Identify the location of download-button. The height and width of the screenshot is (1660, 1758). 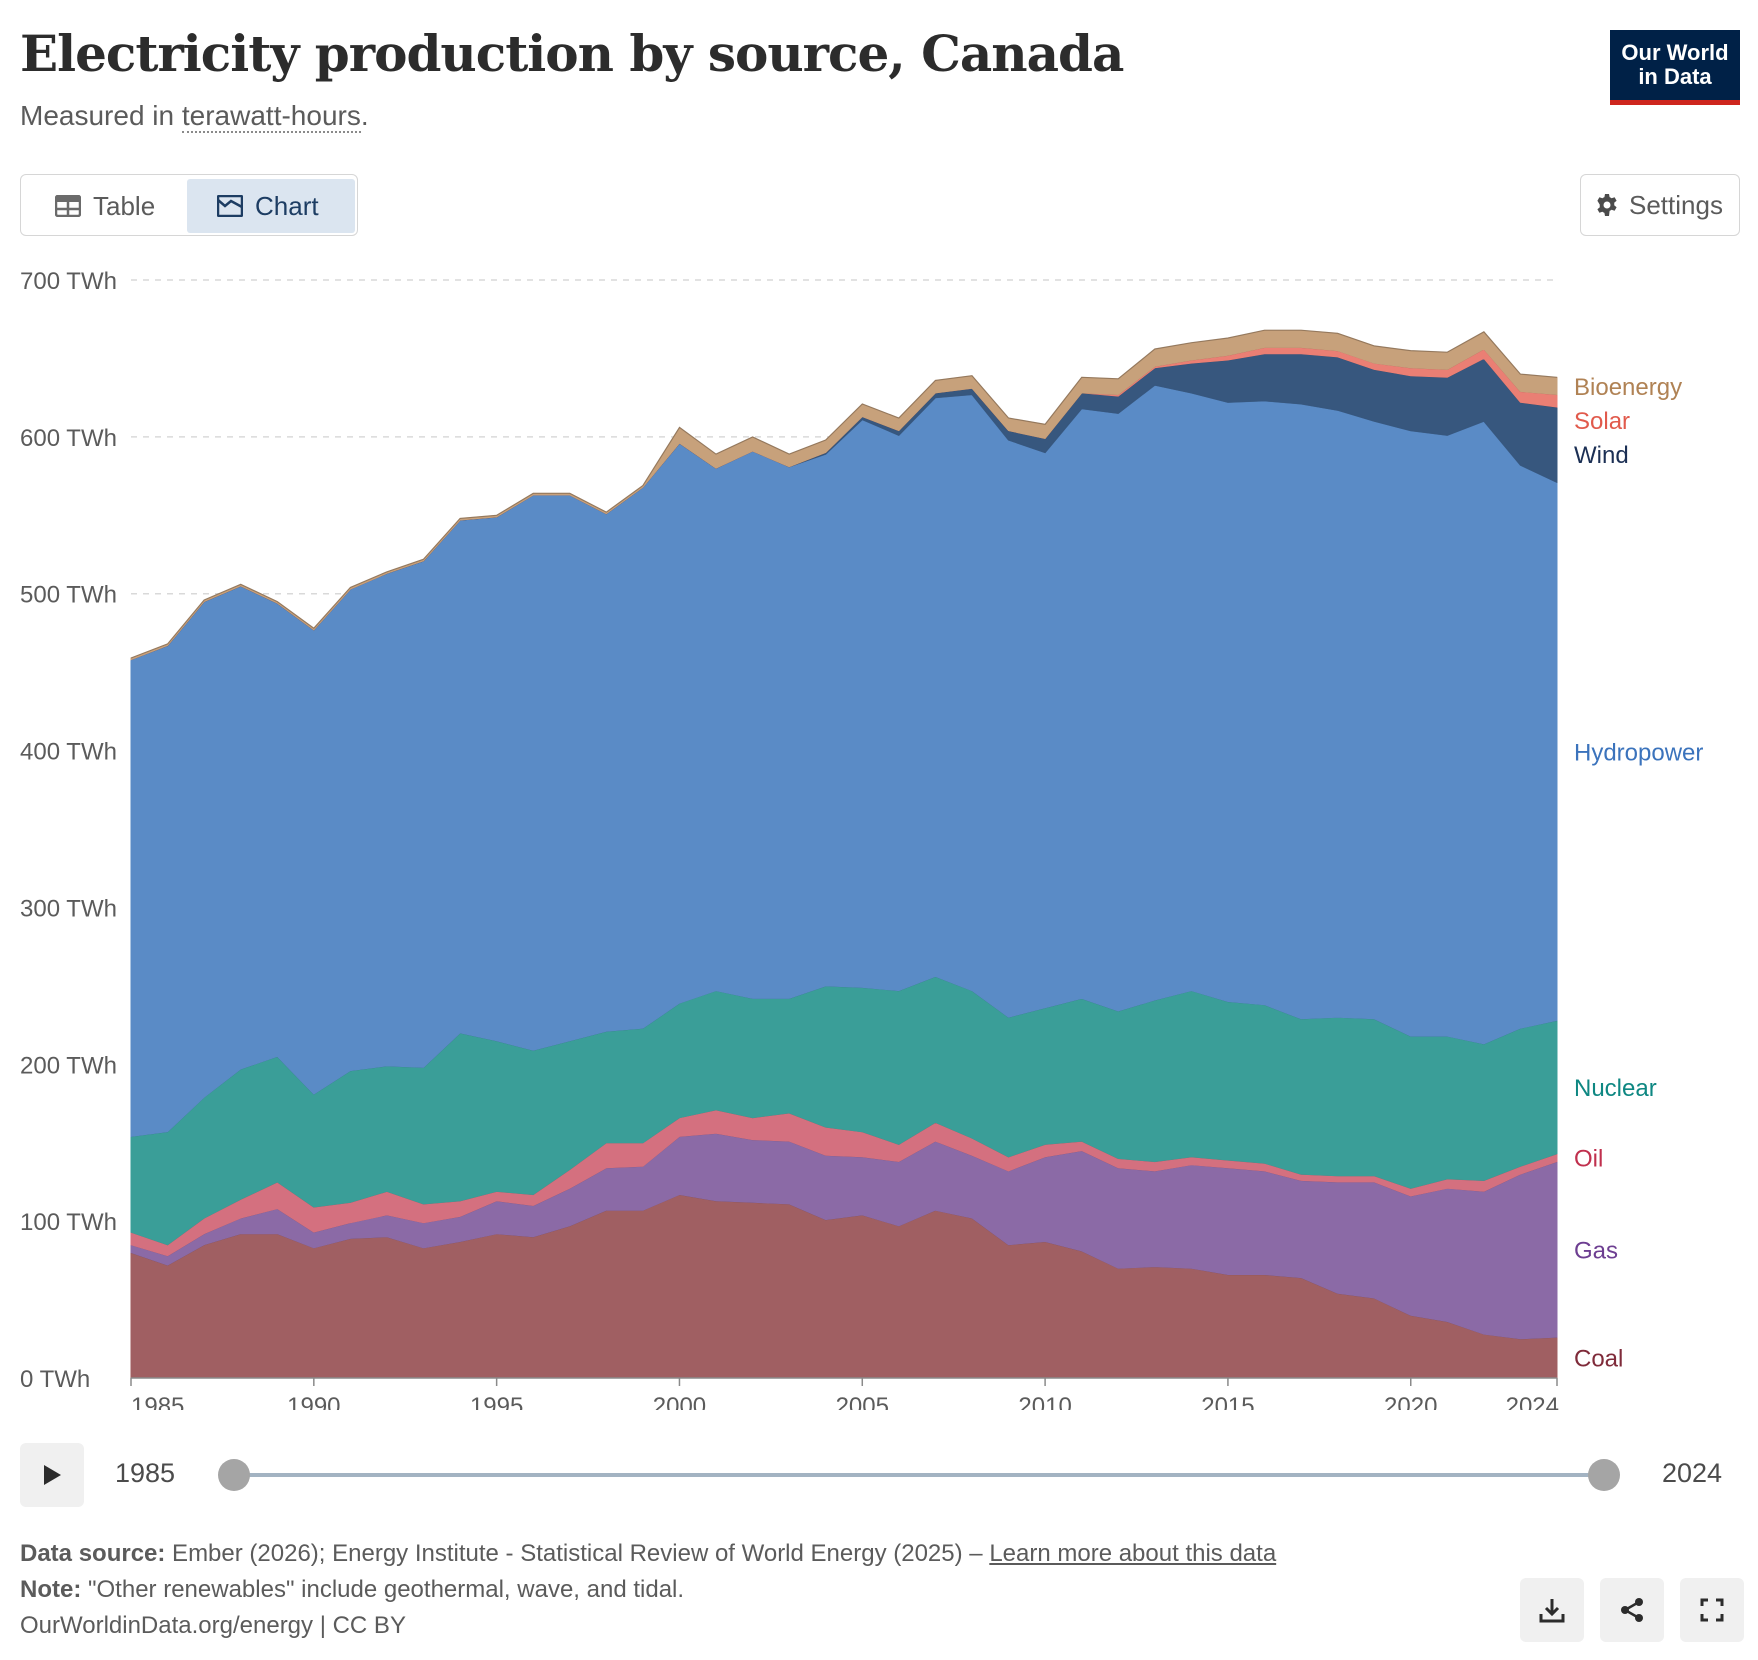
(1552, 1610).